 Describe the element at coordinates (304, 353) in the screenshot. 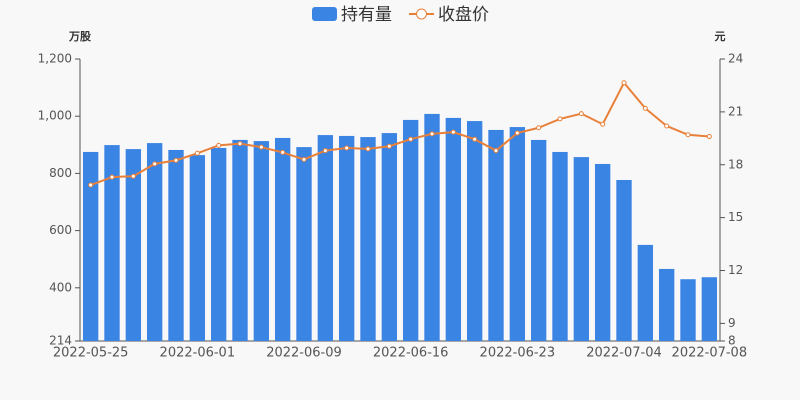

I see `x-tick-label: 2022-06-09` at that location.